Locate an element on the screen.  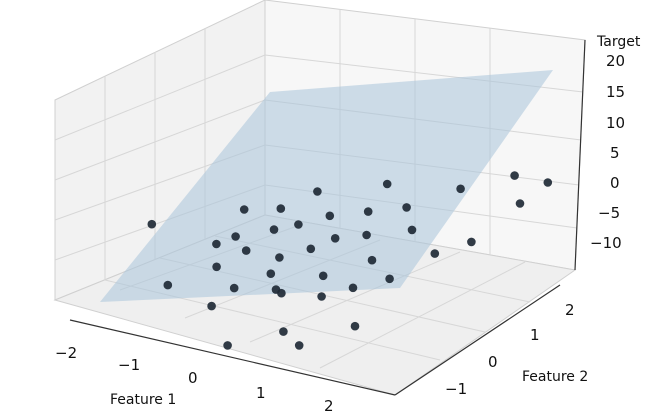
x-tick-labels: −2 −1 0 1 2 is located at coordinates (194, 378).